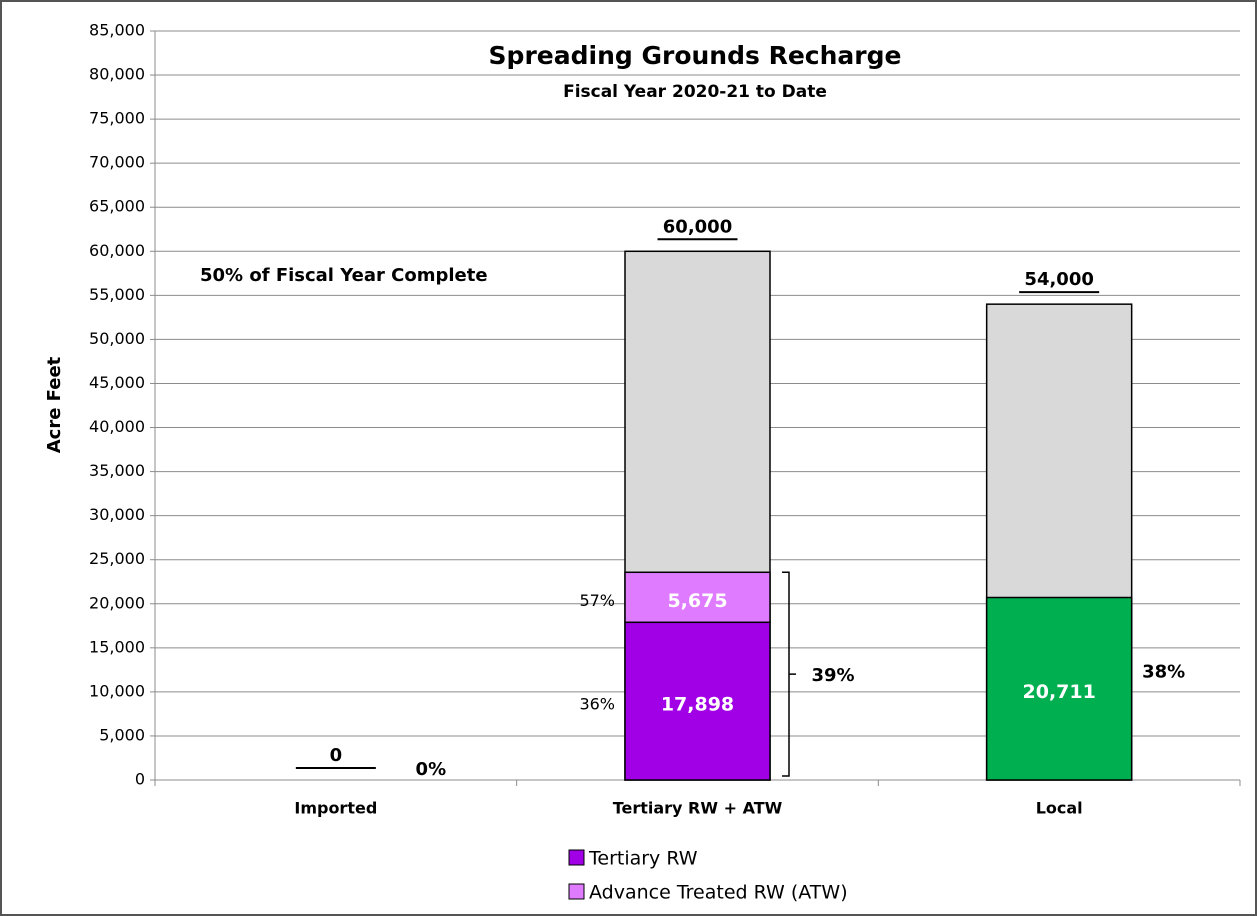 The height and width of the screenshot is (916, 1257). I want to click on y-tick-label: 35,000, so click(117, 470).